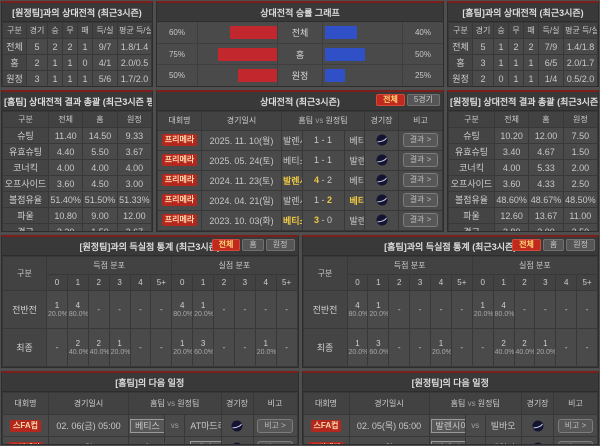  What do you see at coordinates (358, 314) in the screenshot?
I see `distribution-percent: 80.0%` at bounding box center [358, 314].